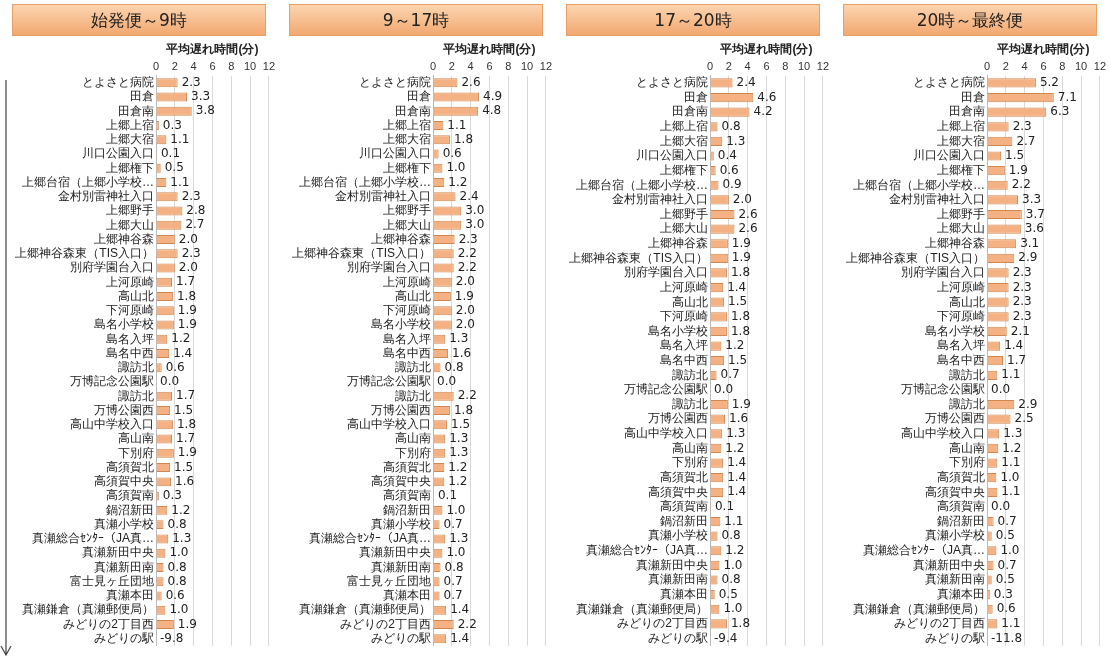  Describe the element at coordinates (174, 66) in the screenshot. I see `x-tick-label: 2` at that location.